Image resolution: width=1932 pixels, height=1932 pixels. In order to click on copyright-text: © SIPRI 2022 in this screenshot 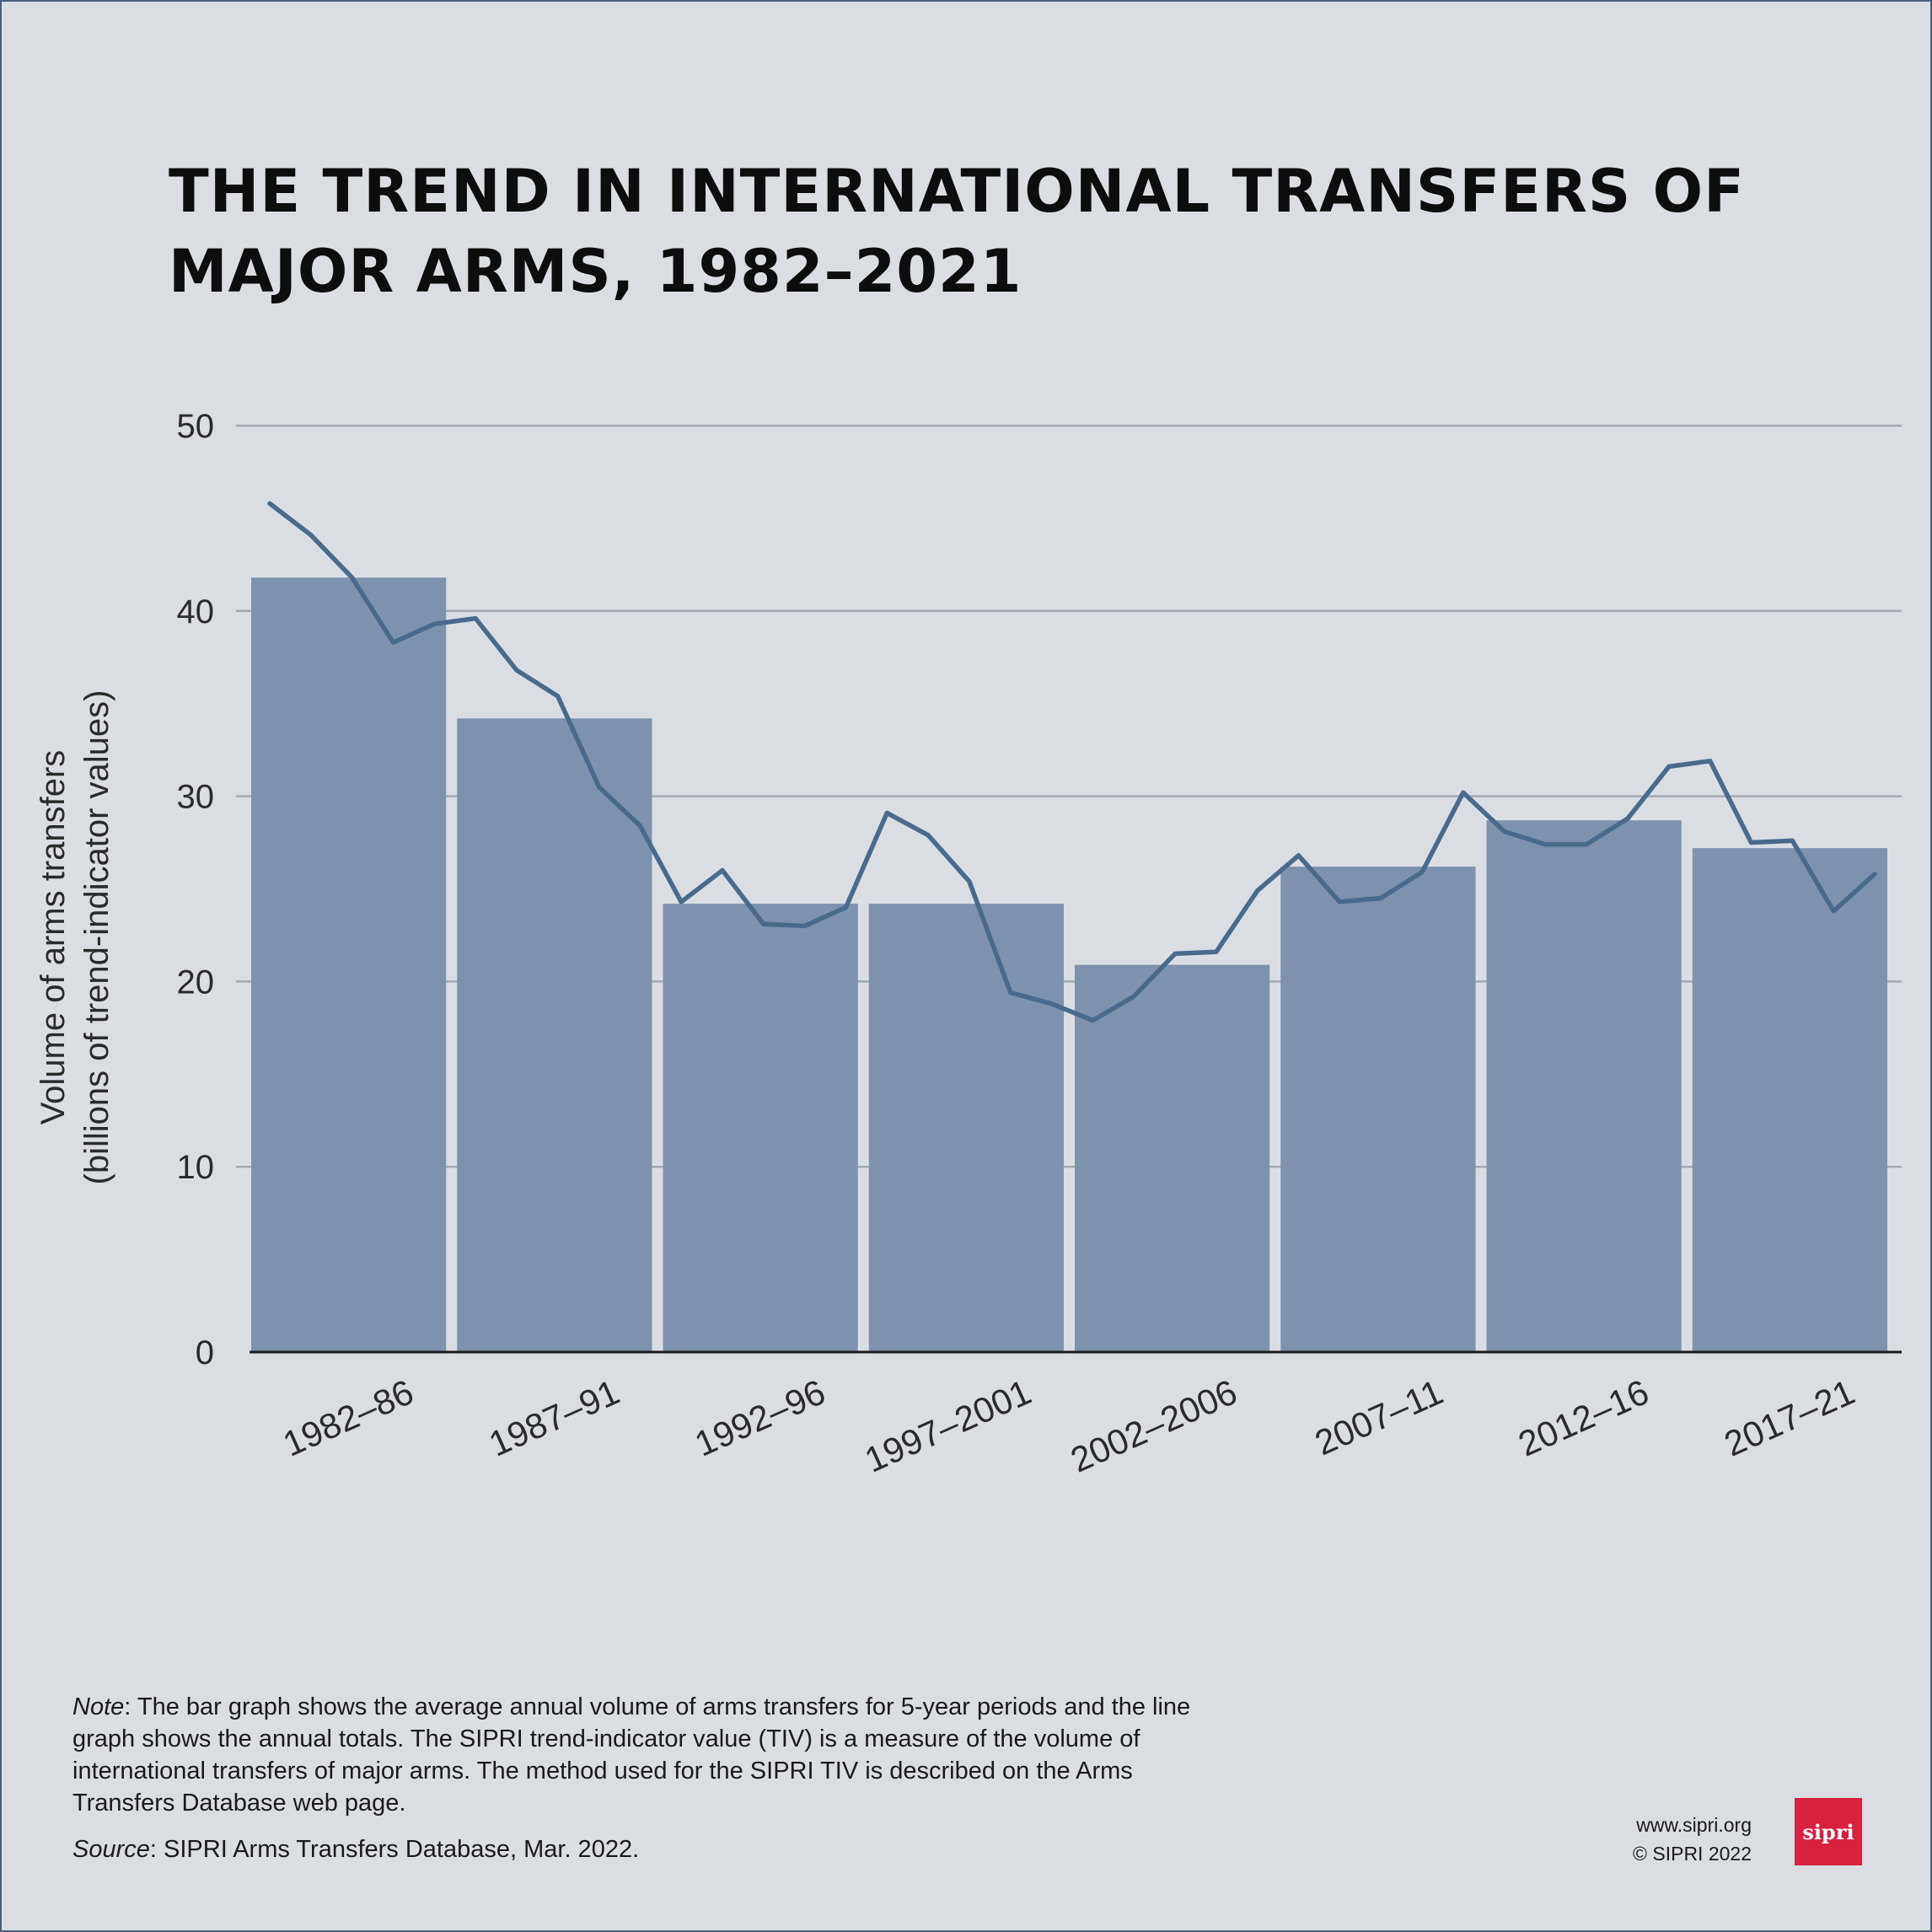, I will do `click(1692, 1854)`.